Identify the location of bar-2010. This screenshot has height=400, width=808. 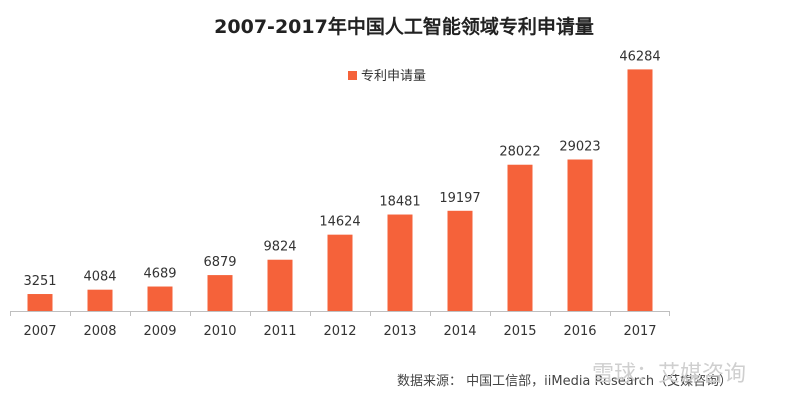
(220, 293).